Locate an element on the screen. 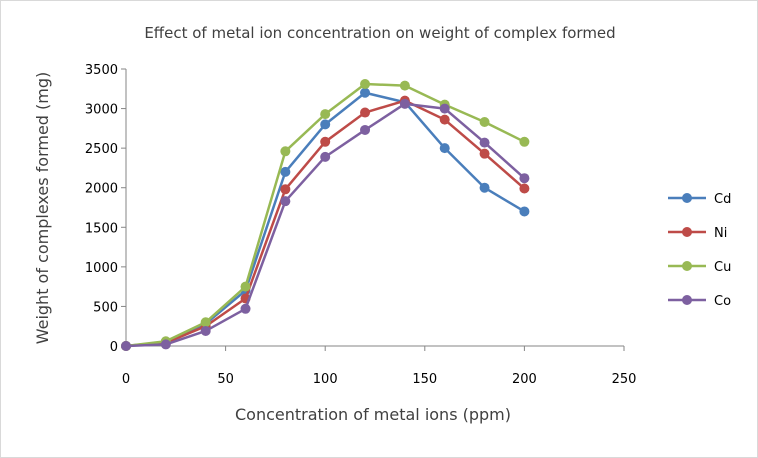 This screenshot has width=758, height=458. legend-item-cd: Cd is located at coordinates (699, 199).